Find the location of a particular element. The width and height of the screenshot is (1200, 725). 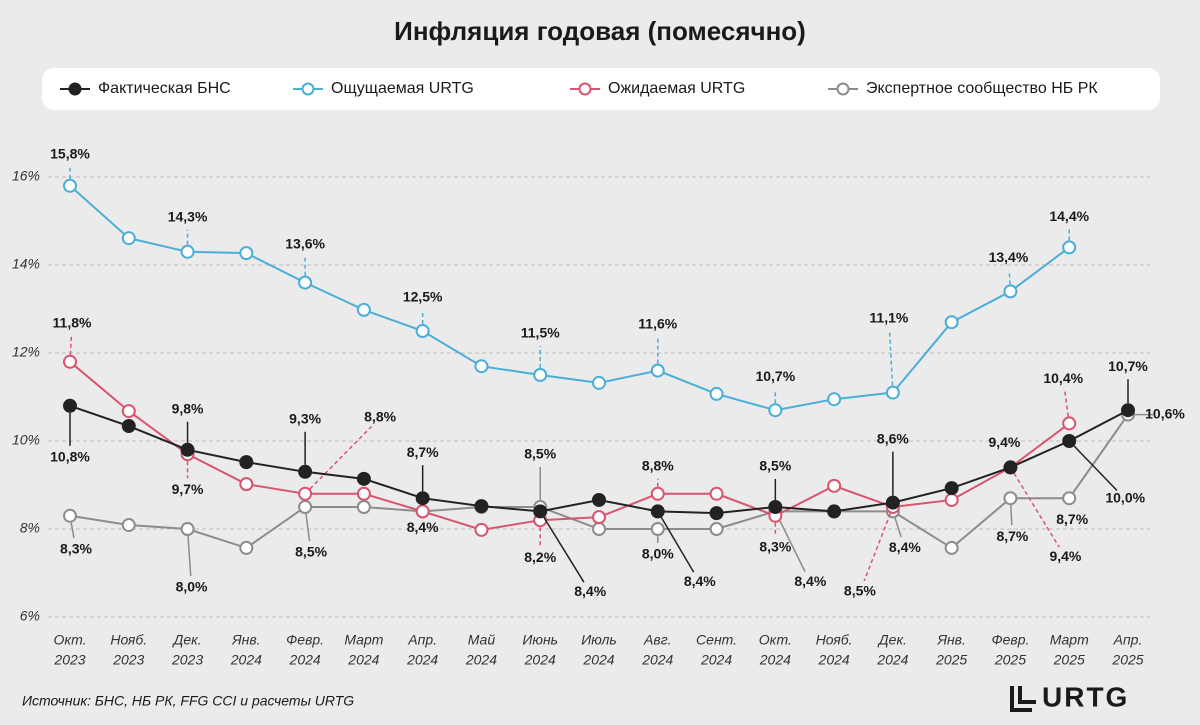

y-tick-label: 8% is located at coordinates (30, 528).